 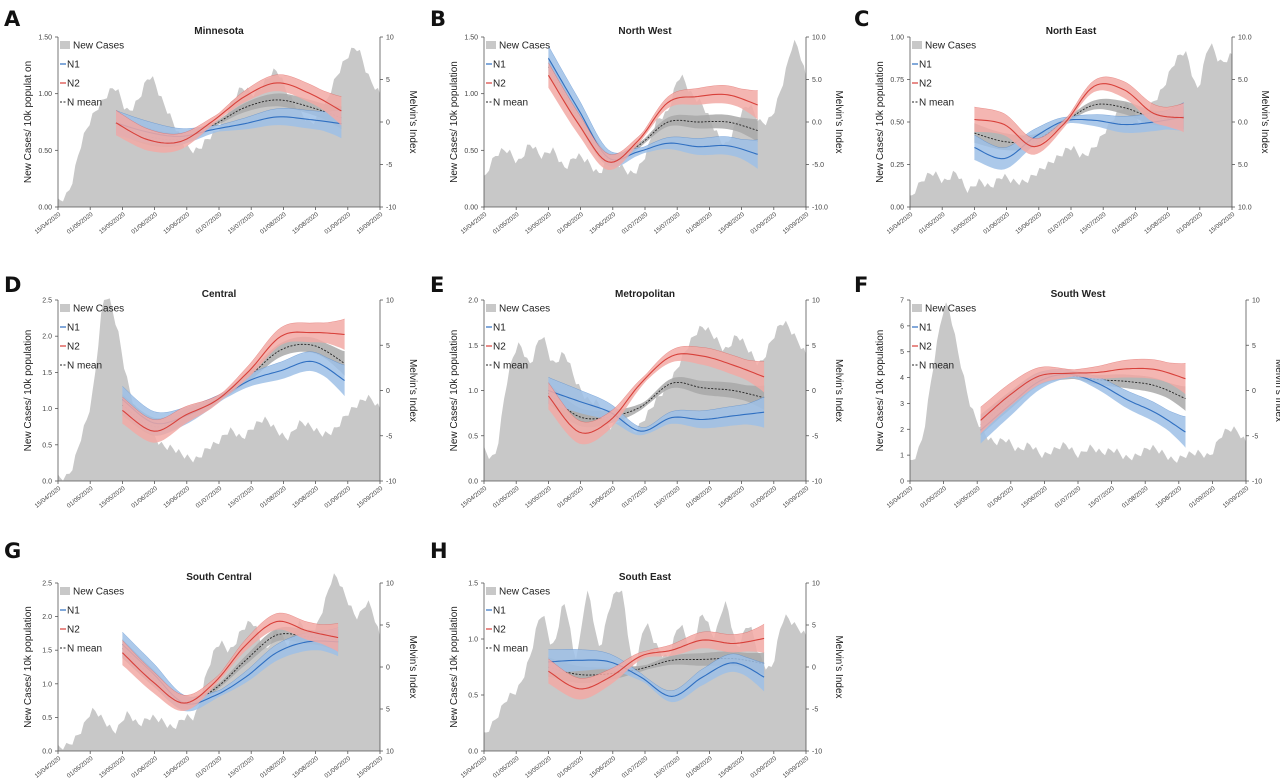 What do you see at coordinates (814, 626) in the screenshot?
I see `right-tick-label: 5` at bounding box center [814, 626].